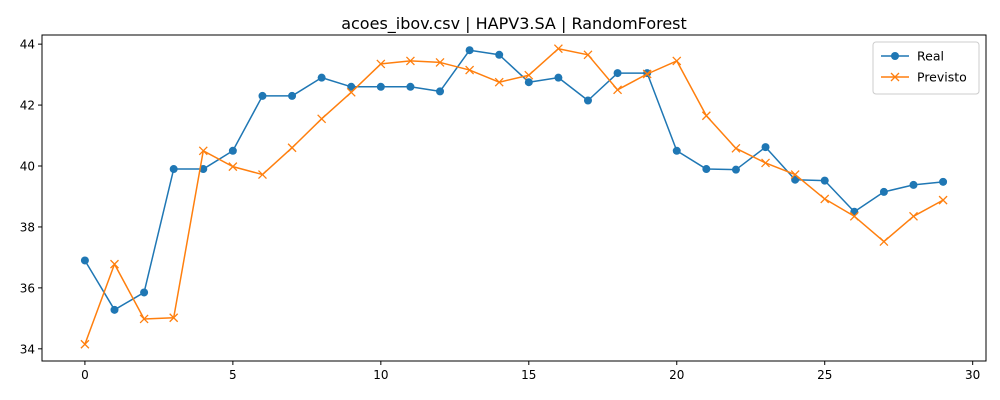  What do you see at coordinates (380, 375) in the screenshot?
I see `x-tick-label: 10` at bounding box center [380, 375].